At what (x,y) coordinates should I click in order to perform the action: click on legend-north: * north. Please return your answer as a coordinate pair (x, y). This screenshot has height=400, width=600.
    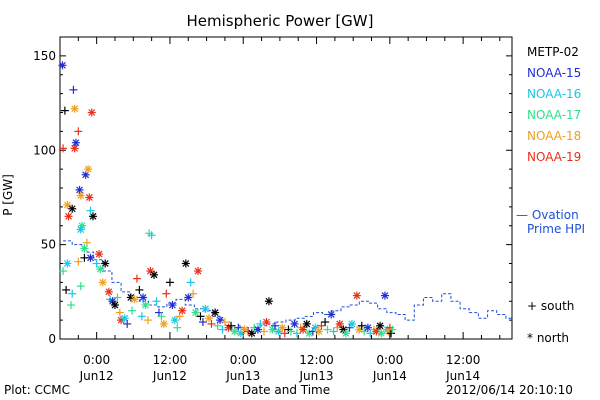
    Looking at the image, I should click on (548, 338).